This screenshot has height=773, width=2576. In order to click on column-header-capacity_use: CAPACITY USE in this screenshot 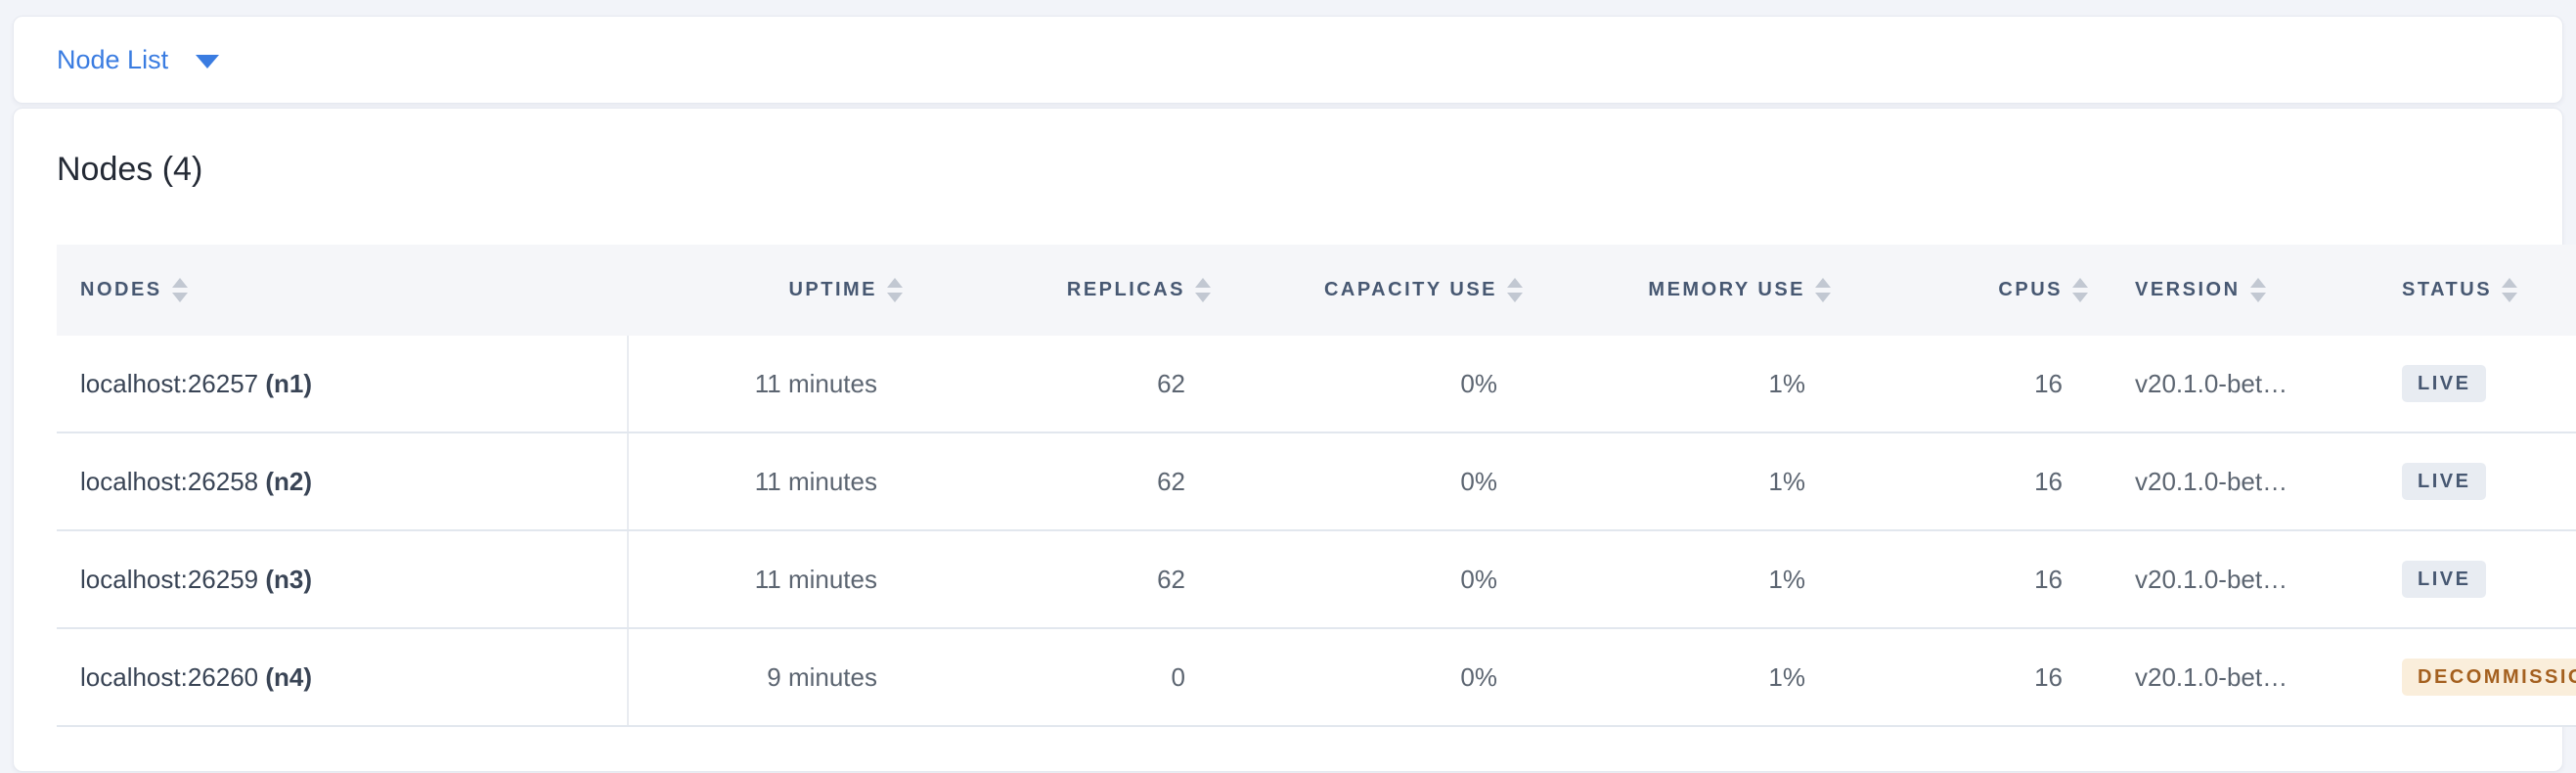, I will do `click(1390, 290)`.